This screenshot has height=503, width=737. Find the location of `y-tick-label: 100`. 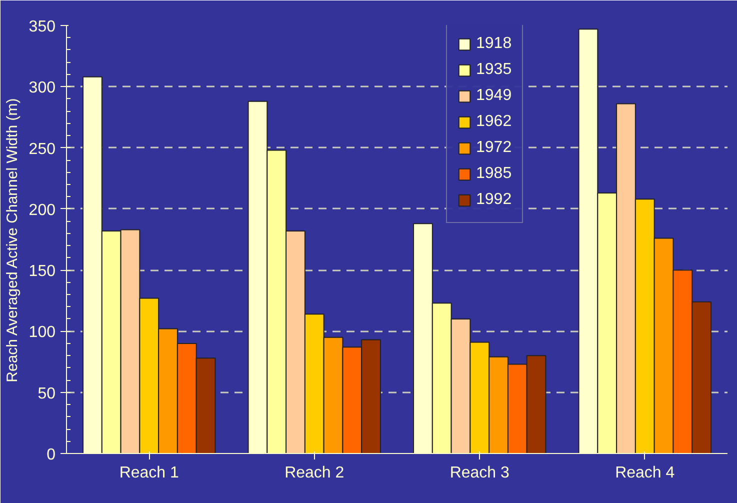

y-tick-label: 100 is located at coordinates (42, 333).